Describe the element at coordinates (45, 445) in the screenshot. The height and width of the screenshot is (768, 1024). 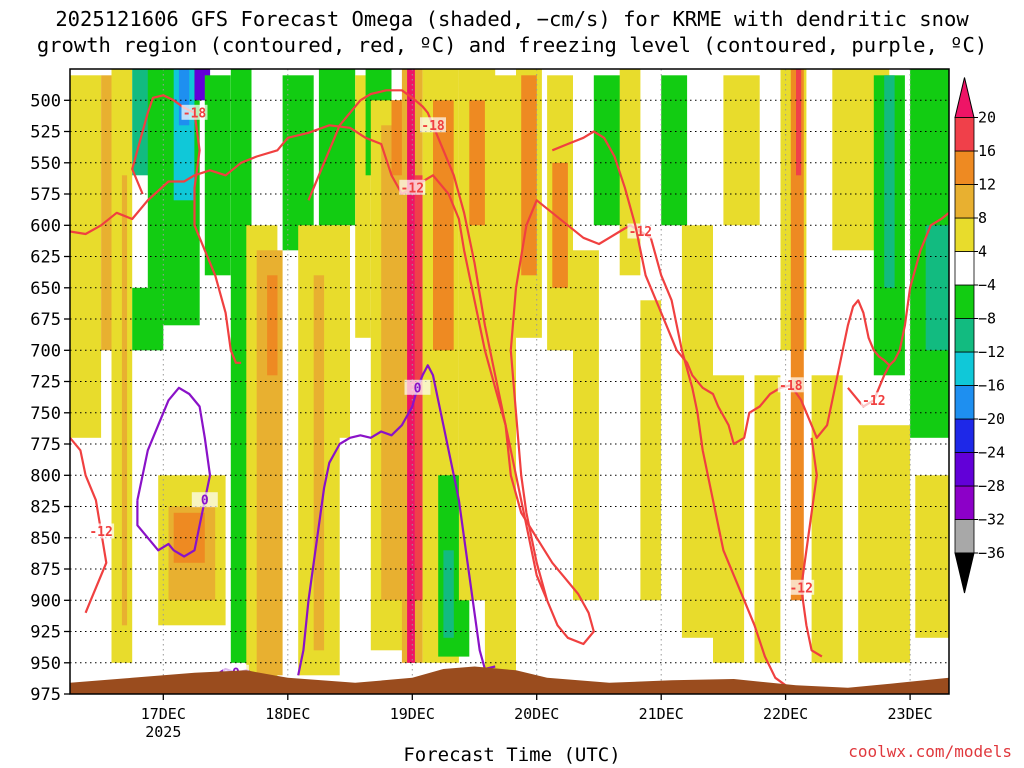
I see `y-tick-label-11: 775` at that location.